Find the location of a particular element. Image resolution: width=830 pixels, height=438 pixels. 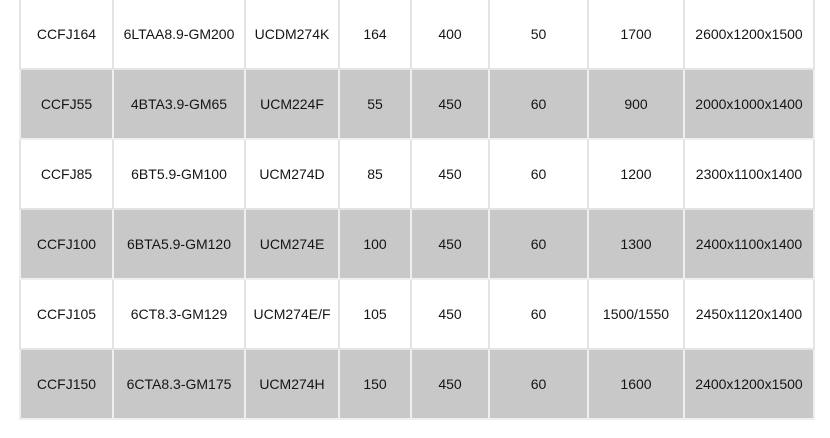

table-cell: 55 is located at coordinates (375, 104).